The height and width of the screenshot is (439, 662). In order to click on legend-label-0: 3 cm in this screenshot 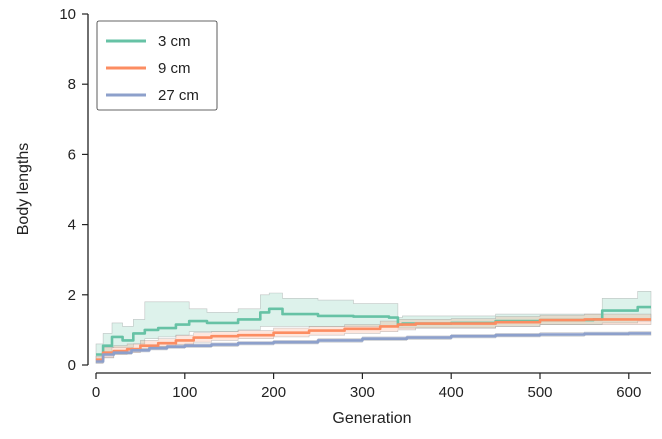, I will do `click(174, 41)`.